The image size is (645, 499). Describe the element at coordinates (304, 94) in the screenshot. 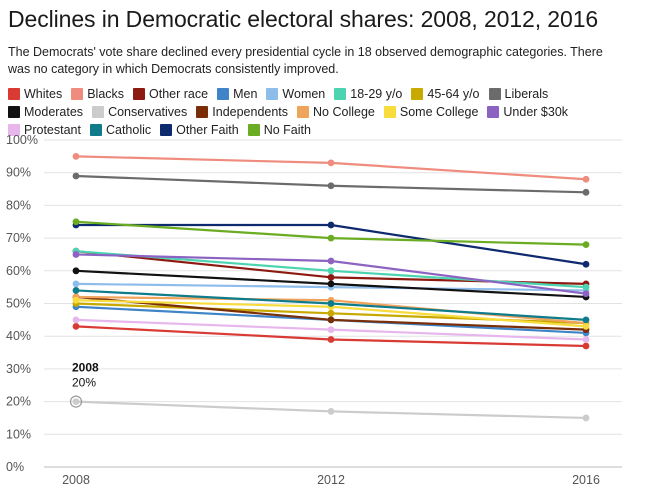

I see `legend-label: Women` at that location.